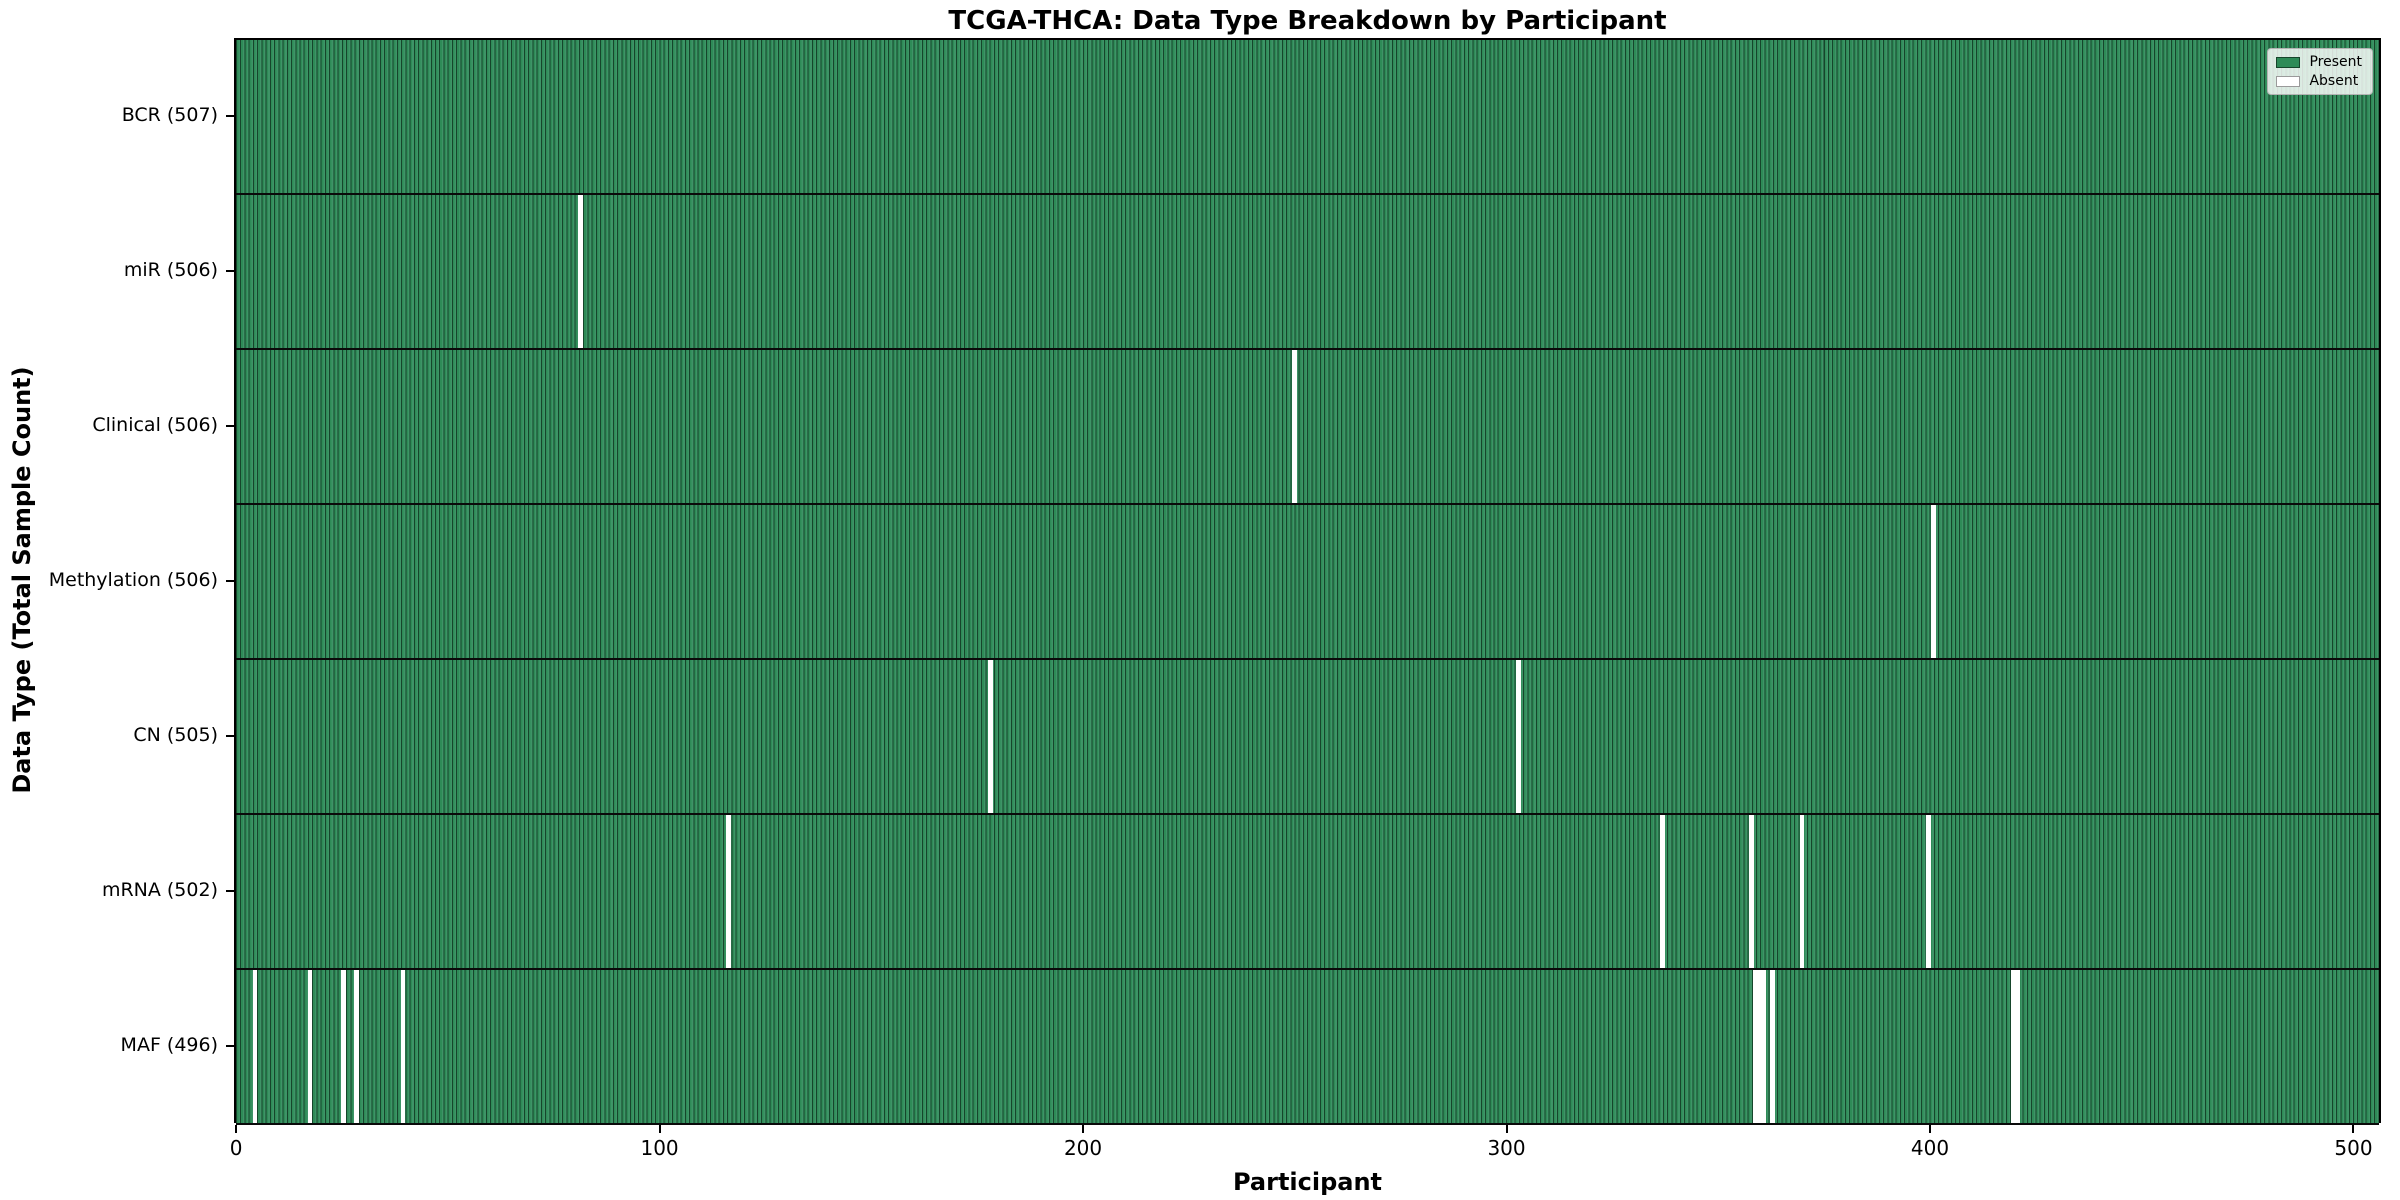  What do you see at coordinates (2288, 81) in the screenshot?
I see `absent-swatch-icon` at bounding box center [2288, 81].